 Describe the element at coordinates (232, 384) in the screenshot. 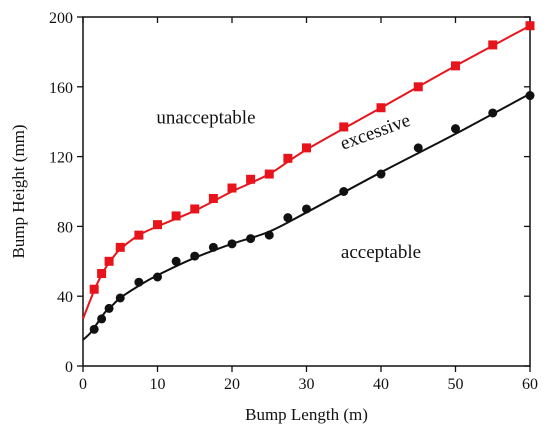

I see `x-tick-label: 20` at that location.